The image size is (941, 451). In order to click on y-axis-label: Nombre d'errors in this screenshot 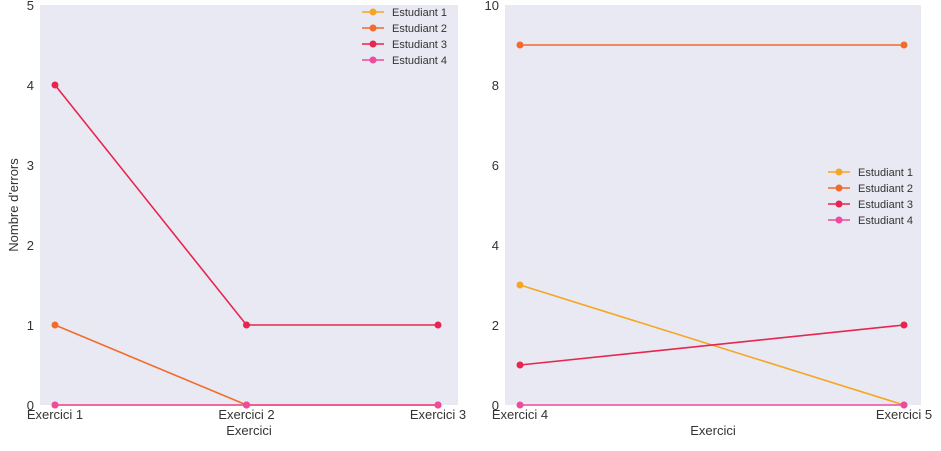, I will do `click(13, 205)`.